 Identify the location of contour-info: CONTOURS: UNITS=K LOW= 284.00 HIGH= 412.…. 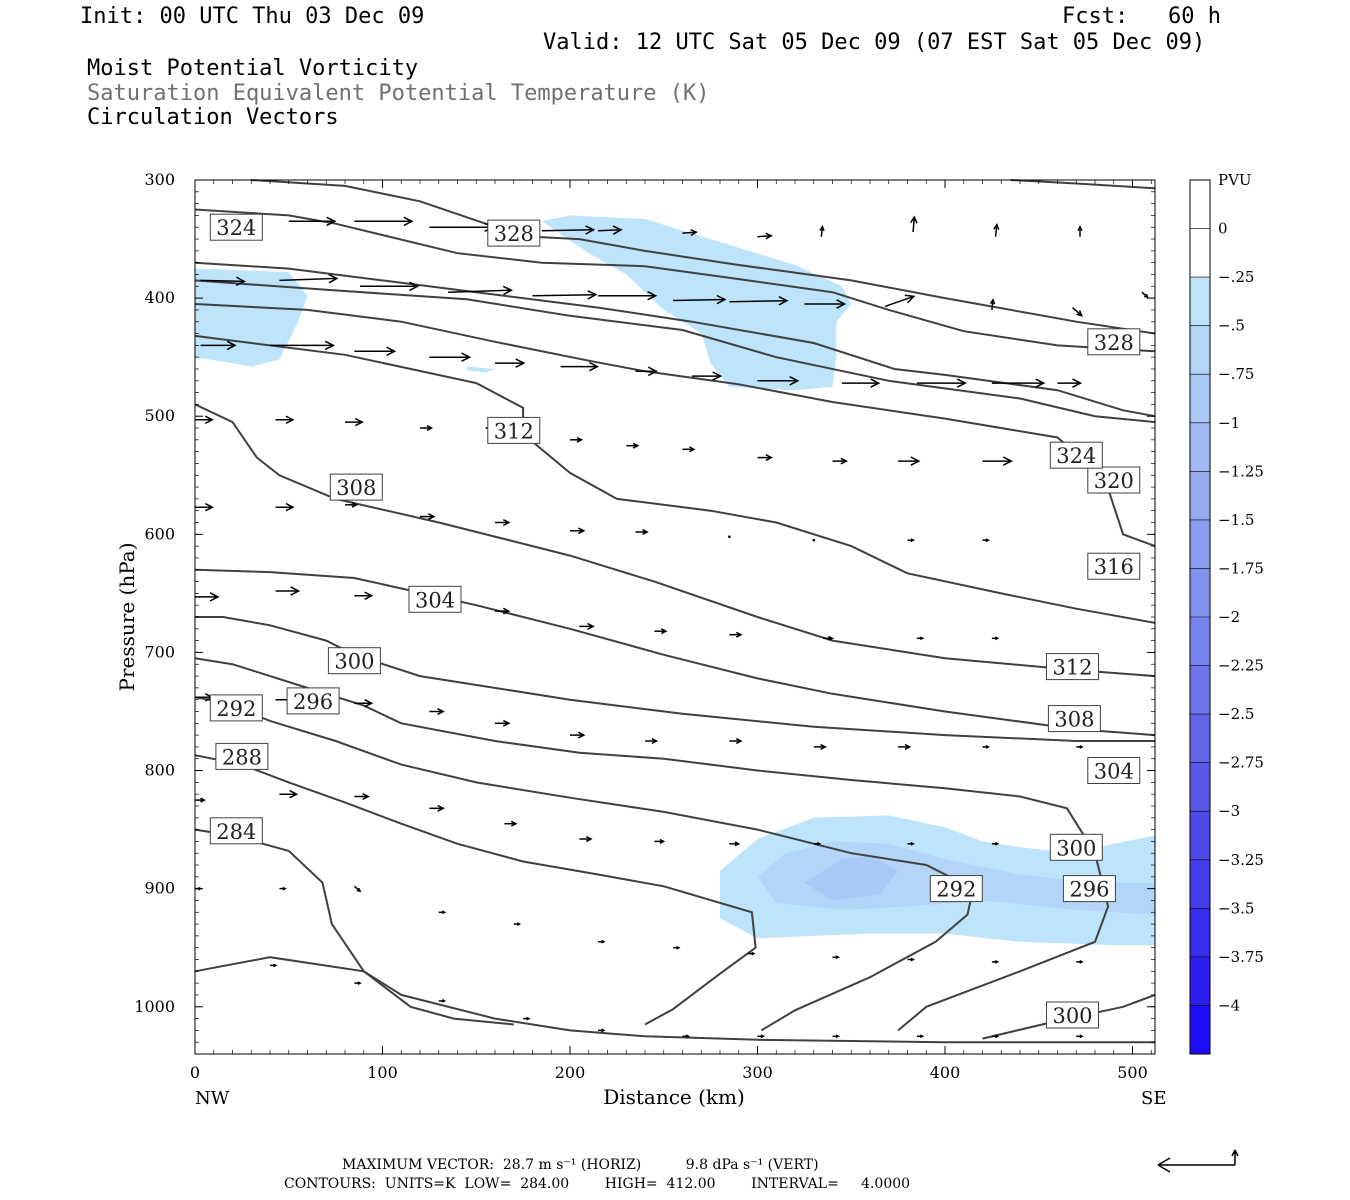
(597, 1184).